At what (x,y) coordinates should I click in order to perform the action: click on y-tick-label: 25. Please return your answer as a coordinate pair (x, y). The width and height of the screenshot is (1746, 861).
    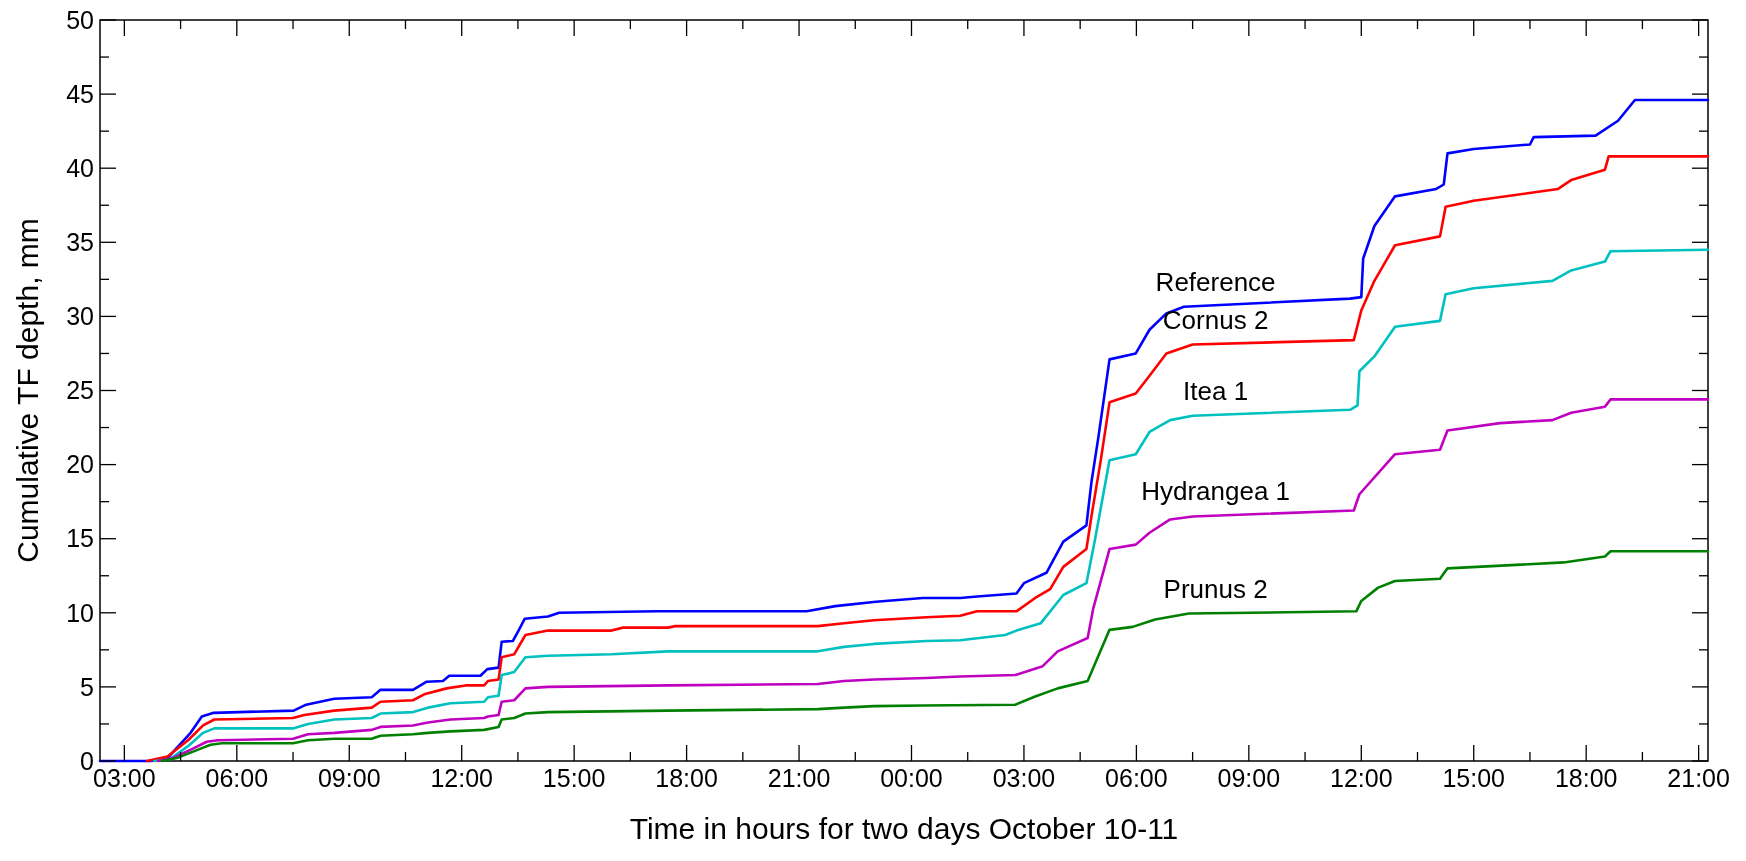
    Looking at the image, I should click on (80, 390).